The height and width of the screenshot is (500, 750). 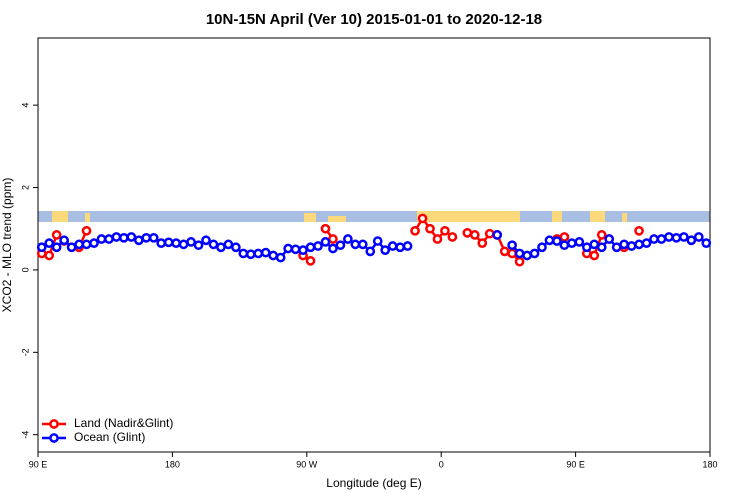 I want to click on y-tick-label: -2, so click(x=25, y=352).